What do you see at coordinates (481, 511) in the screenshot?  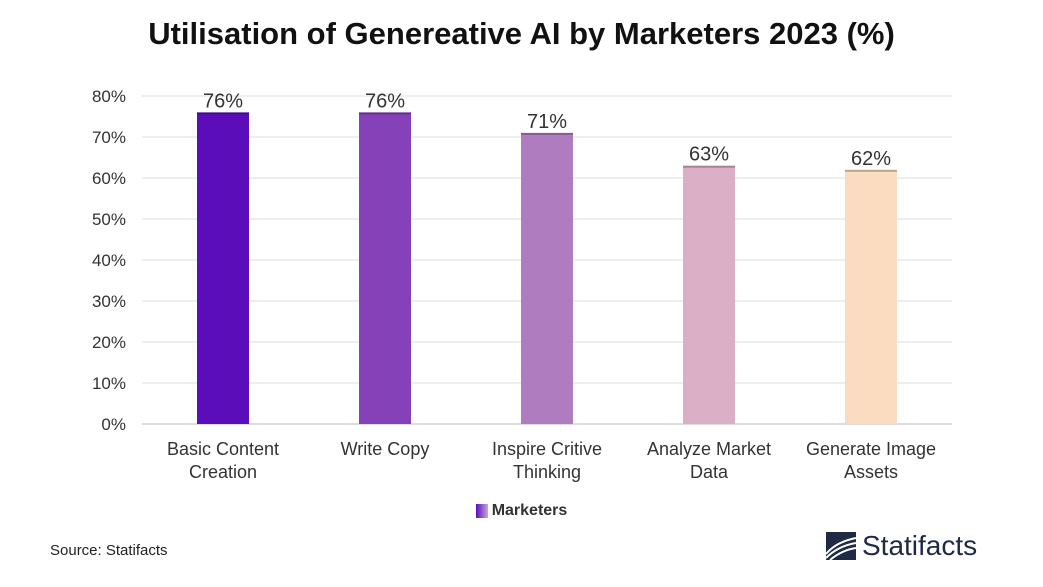 I see `legend-swatch` at bounding box center [481, 511].